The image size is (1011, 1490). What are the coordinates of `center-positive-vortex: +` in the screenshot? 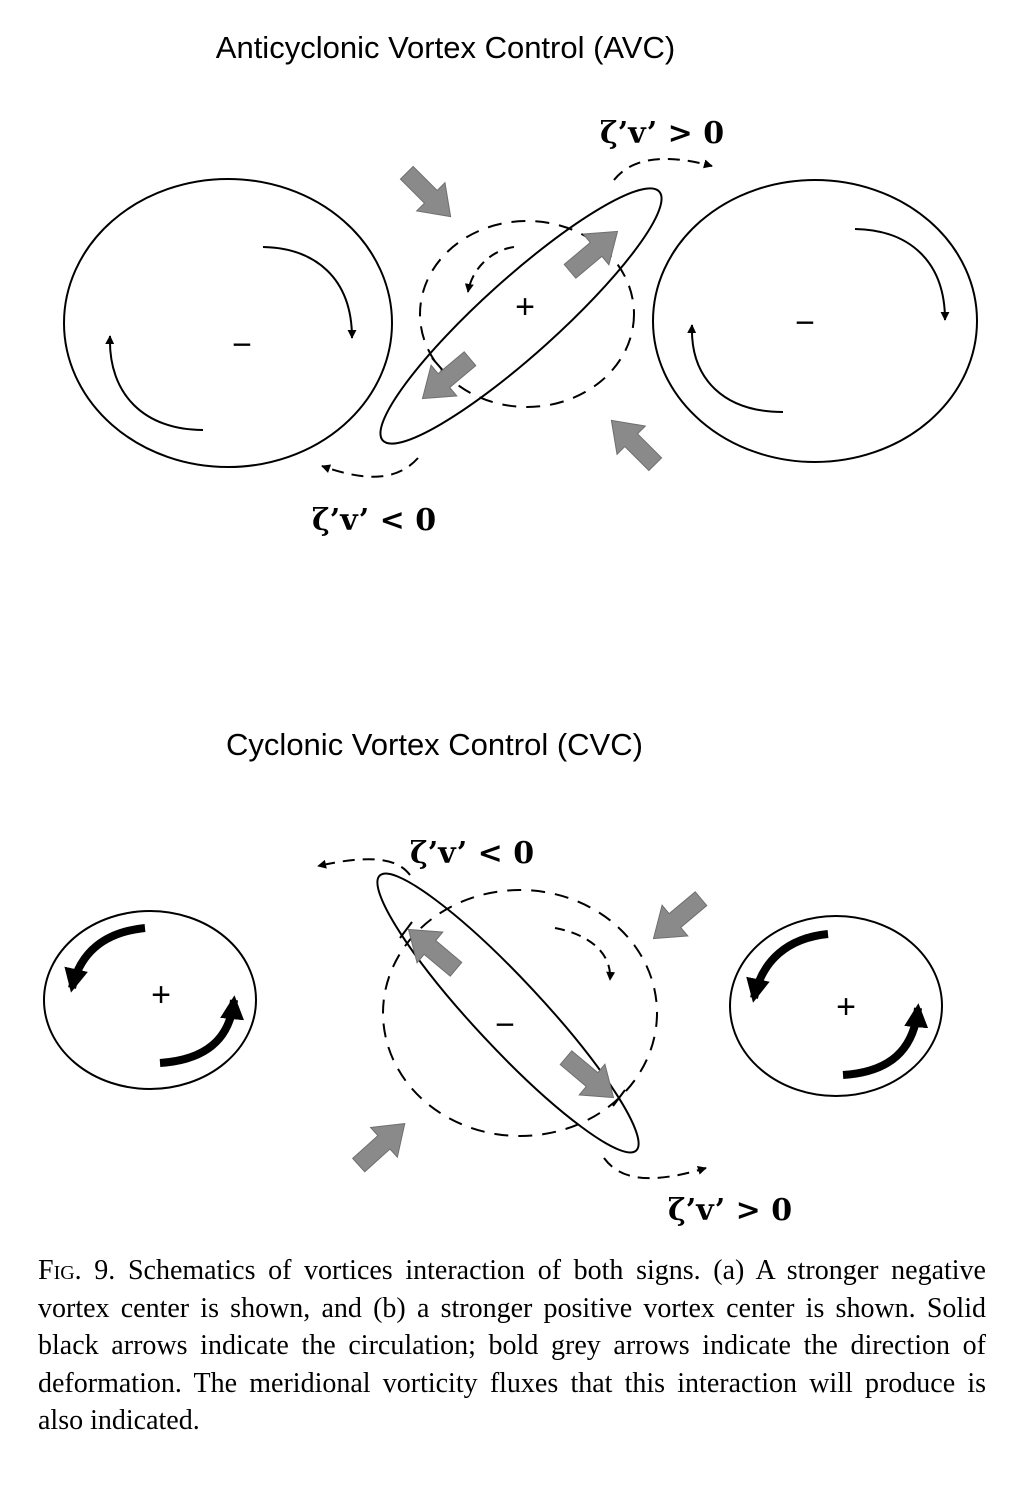 It's located at (524, 318).